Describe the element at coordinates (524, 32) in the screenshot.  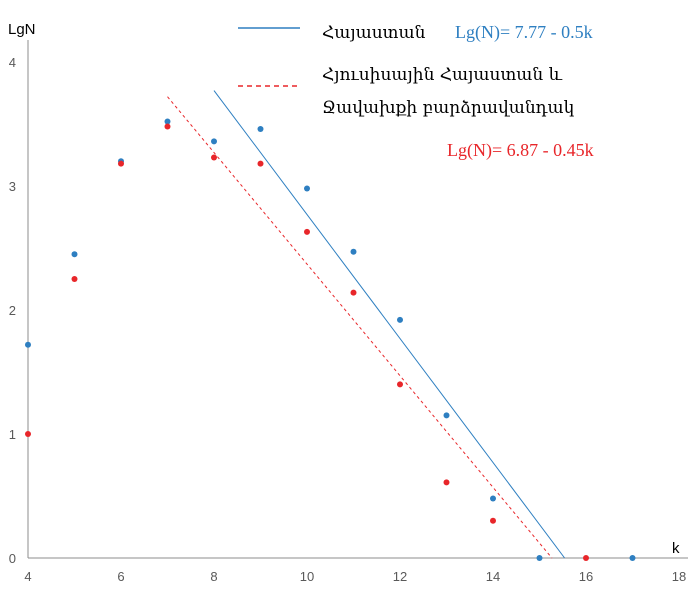
I see `fit-equation-series-1: Lg(N)= 7.77 - 0.5k` at that location.